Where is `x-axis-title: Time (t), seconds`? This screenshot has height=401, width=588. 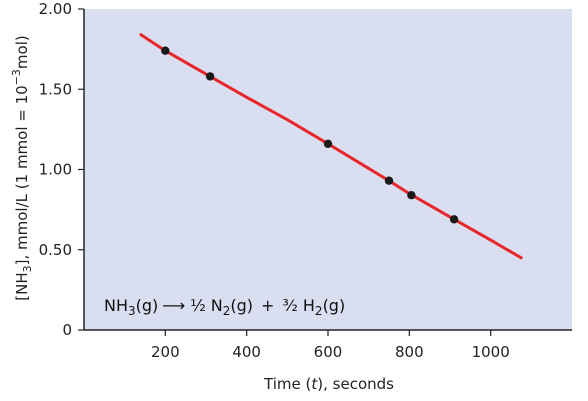
x-axis-title: Time (t), seconds is located at coordinates (328, 384).